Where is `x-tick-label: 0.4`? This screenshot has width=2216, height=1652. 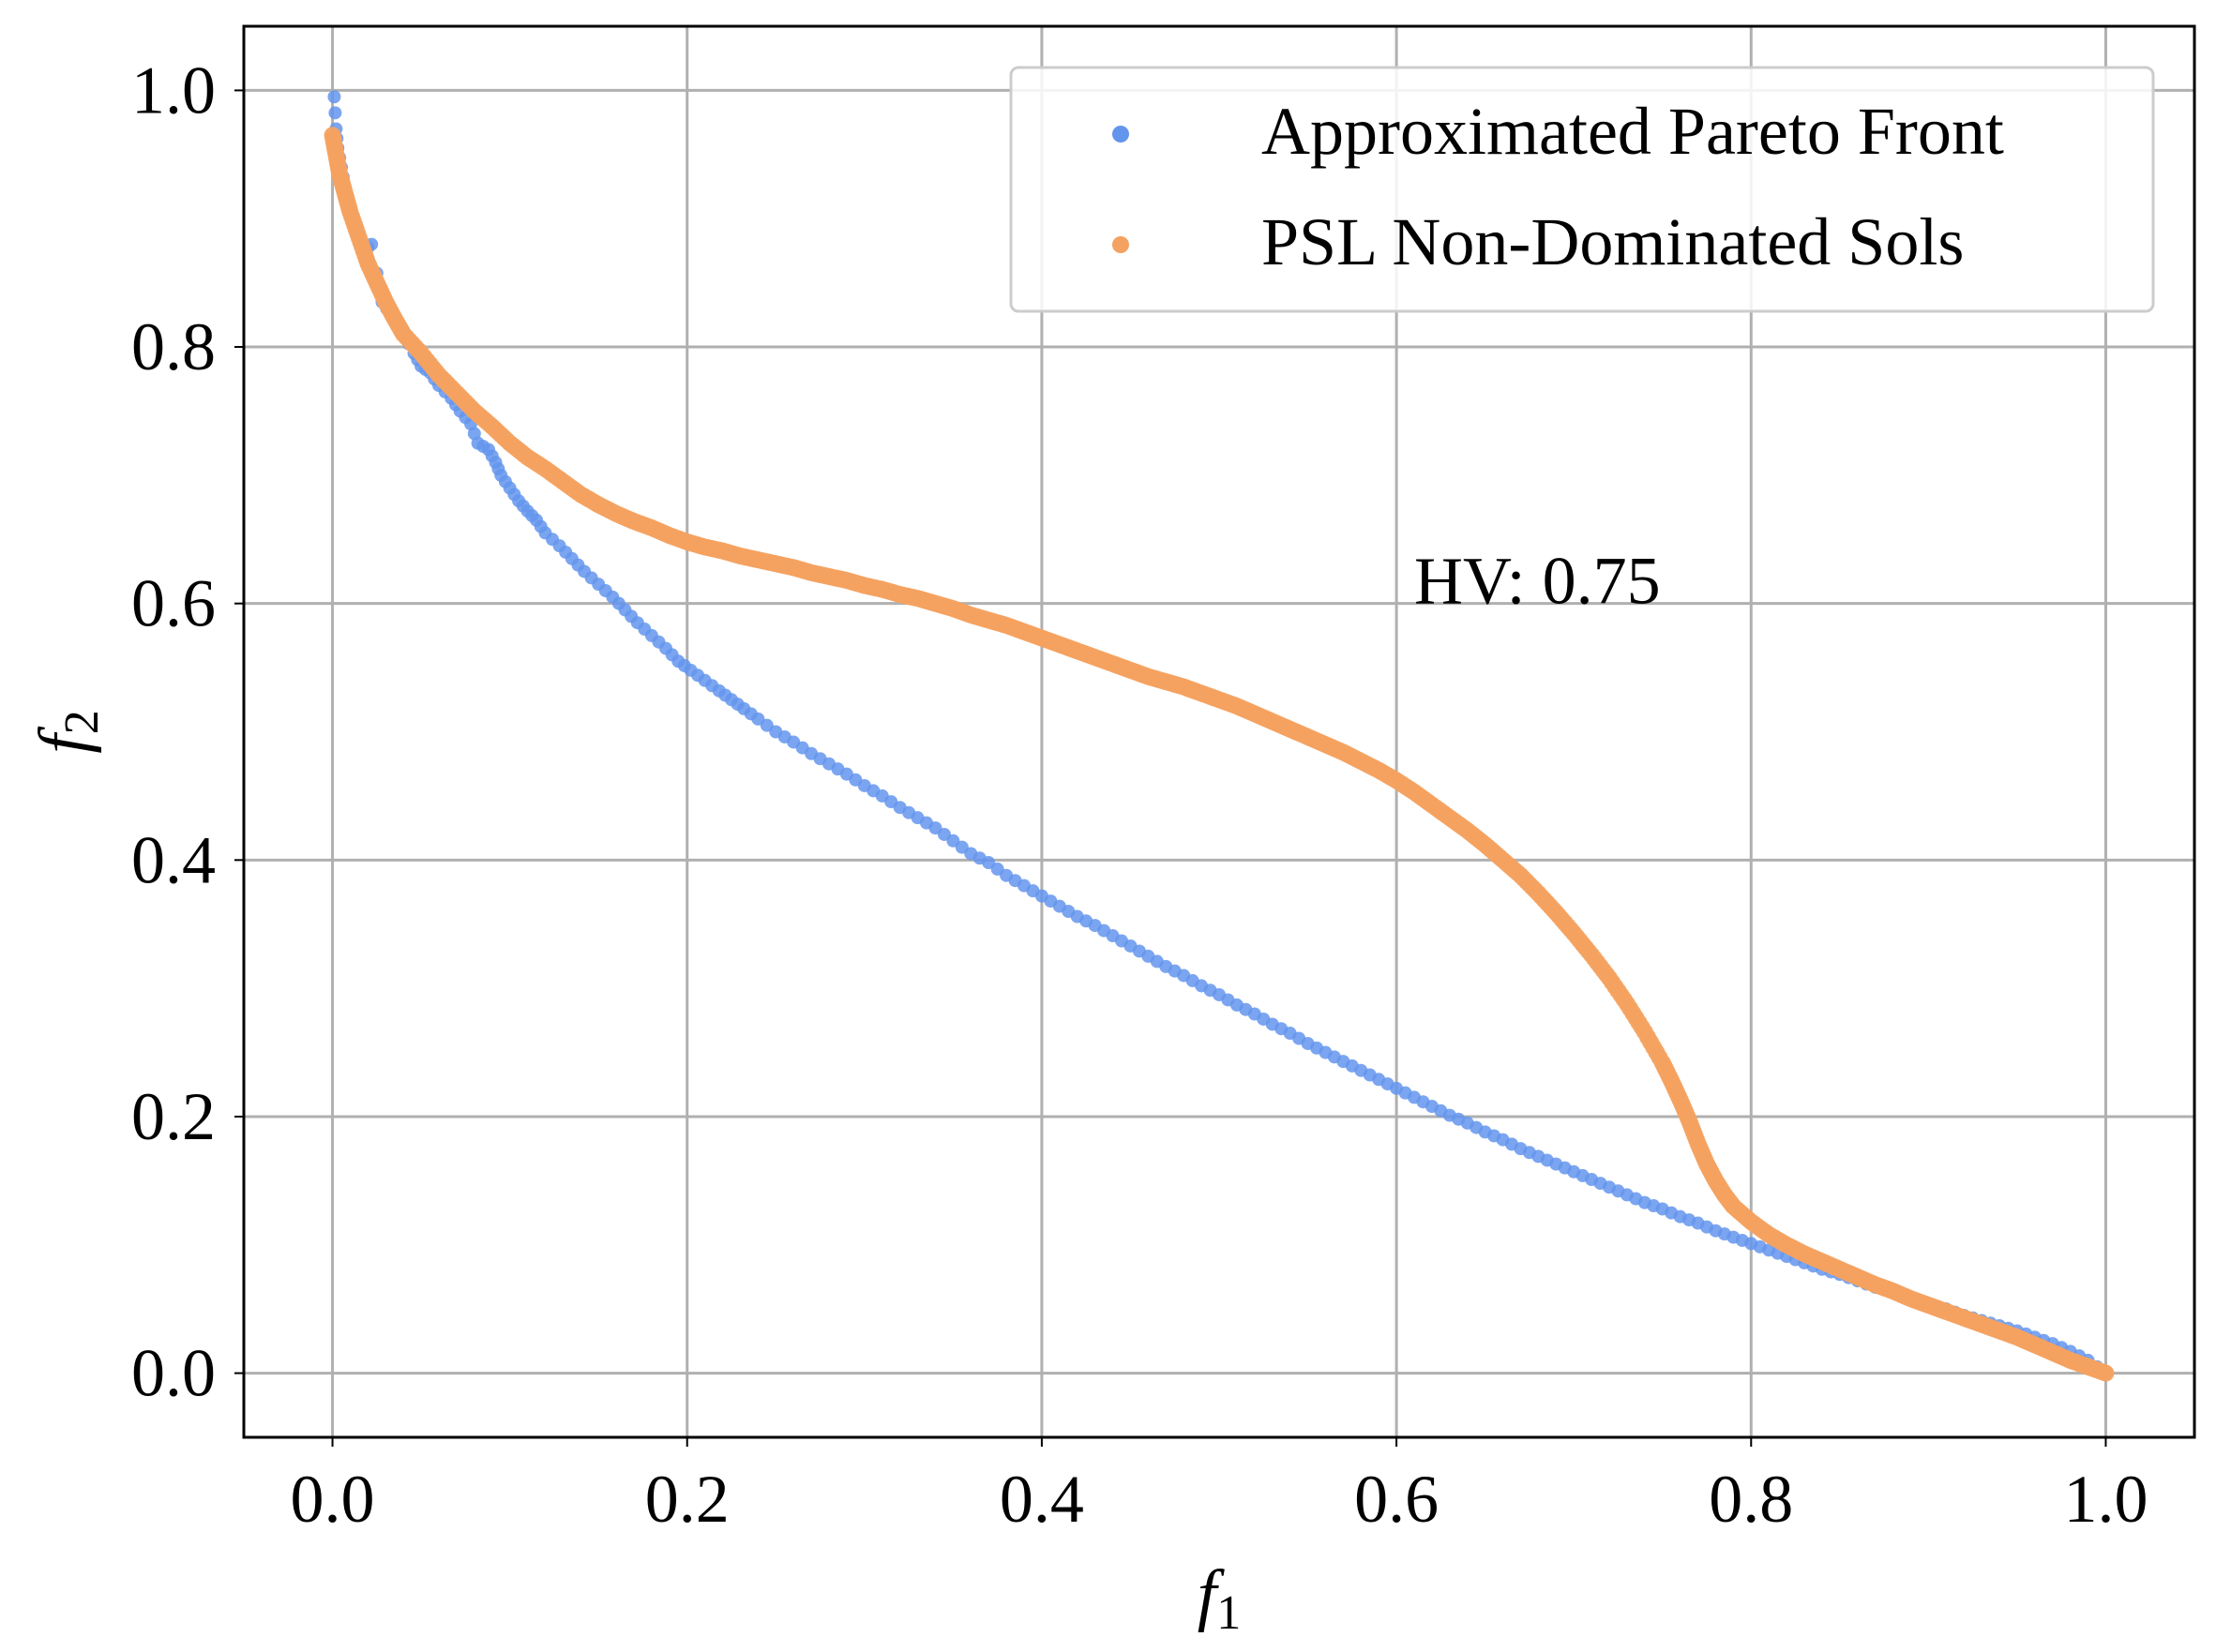
x-tick-label: 0.4 is located at coordinates (1042, 1499).